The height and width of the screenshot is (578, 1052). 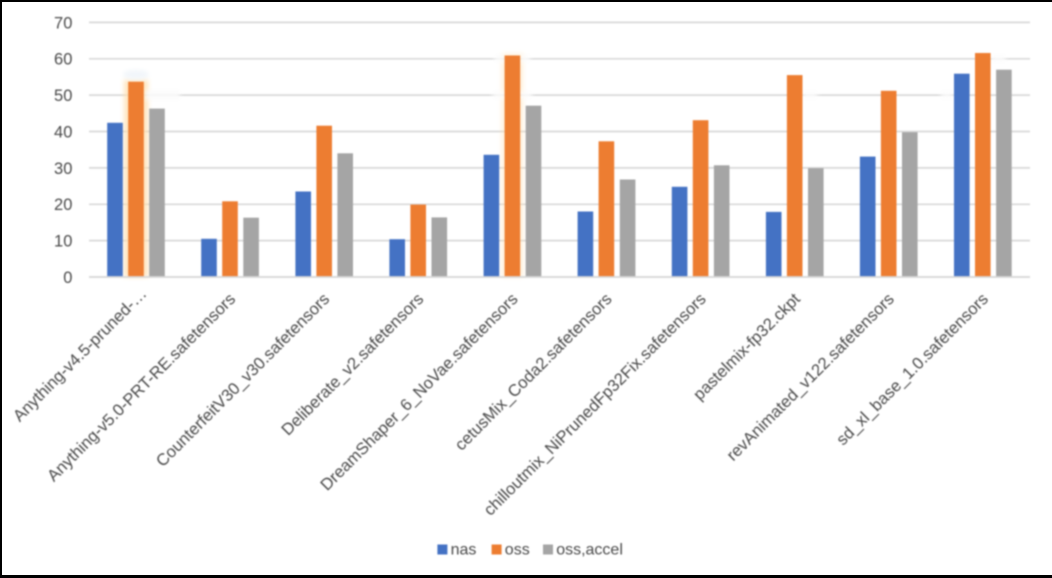 I want to click on svg-text: 20, so click(x=63, y=205).